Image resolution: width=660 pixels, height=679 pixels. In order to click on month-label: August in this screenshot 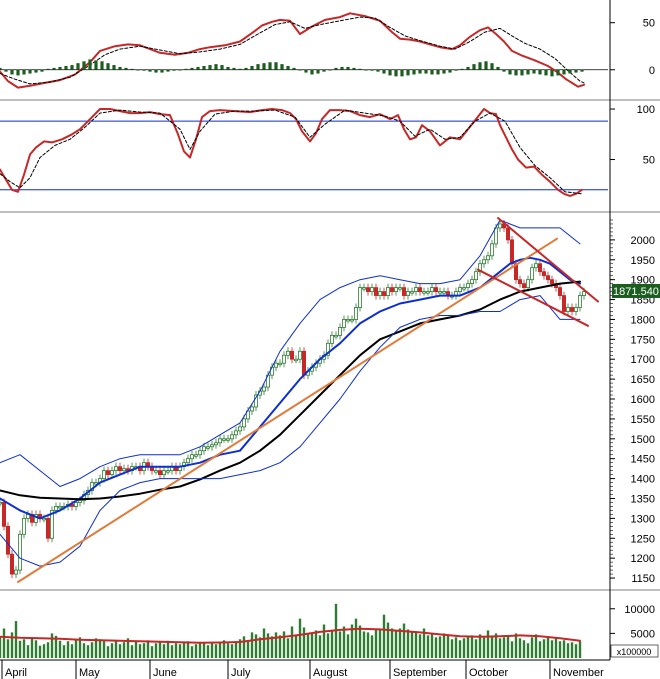, I will do `click(330, 673)`.